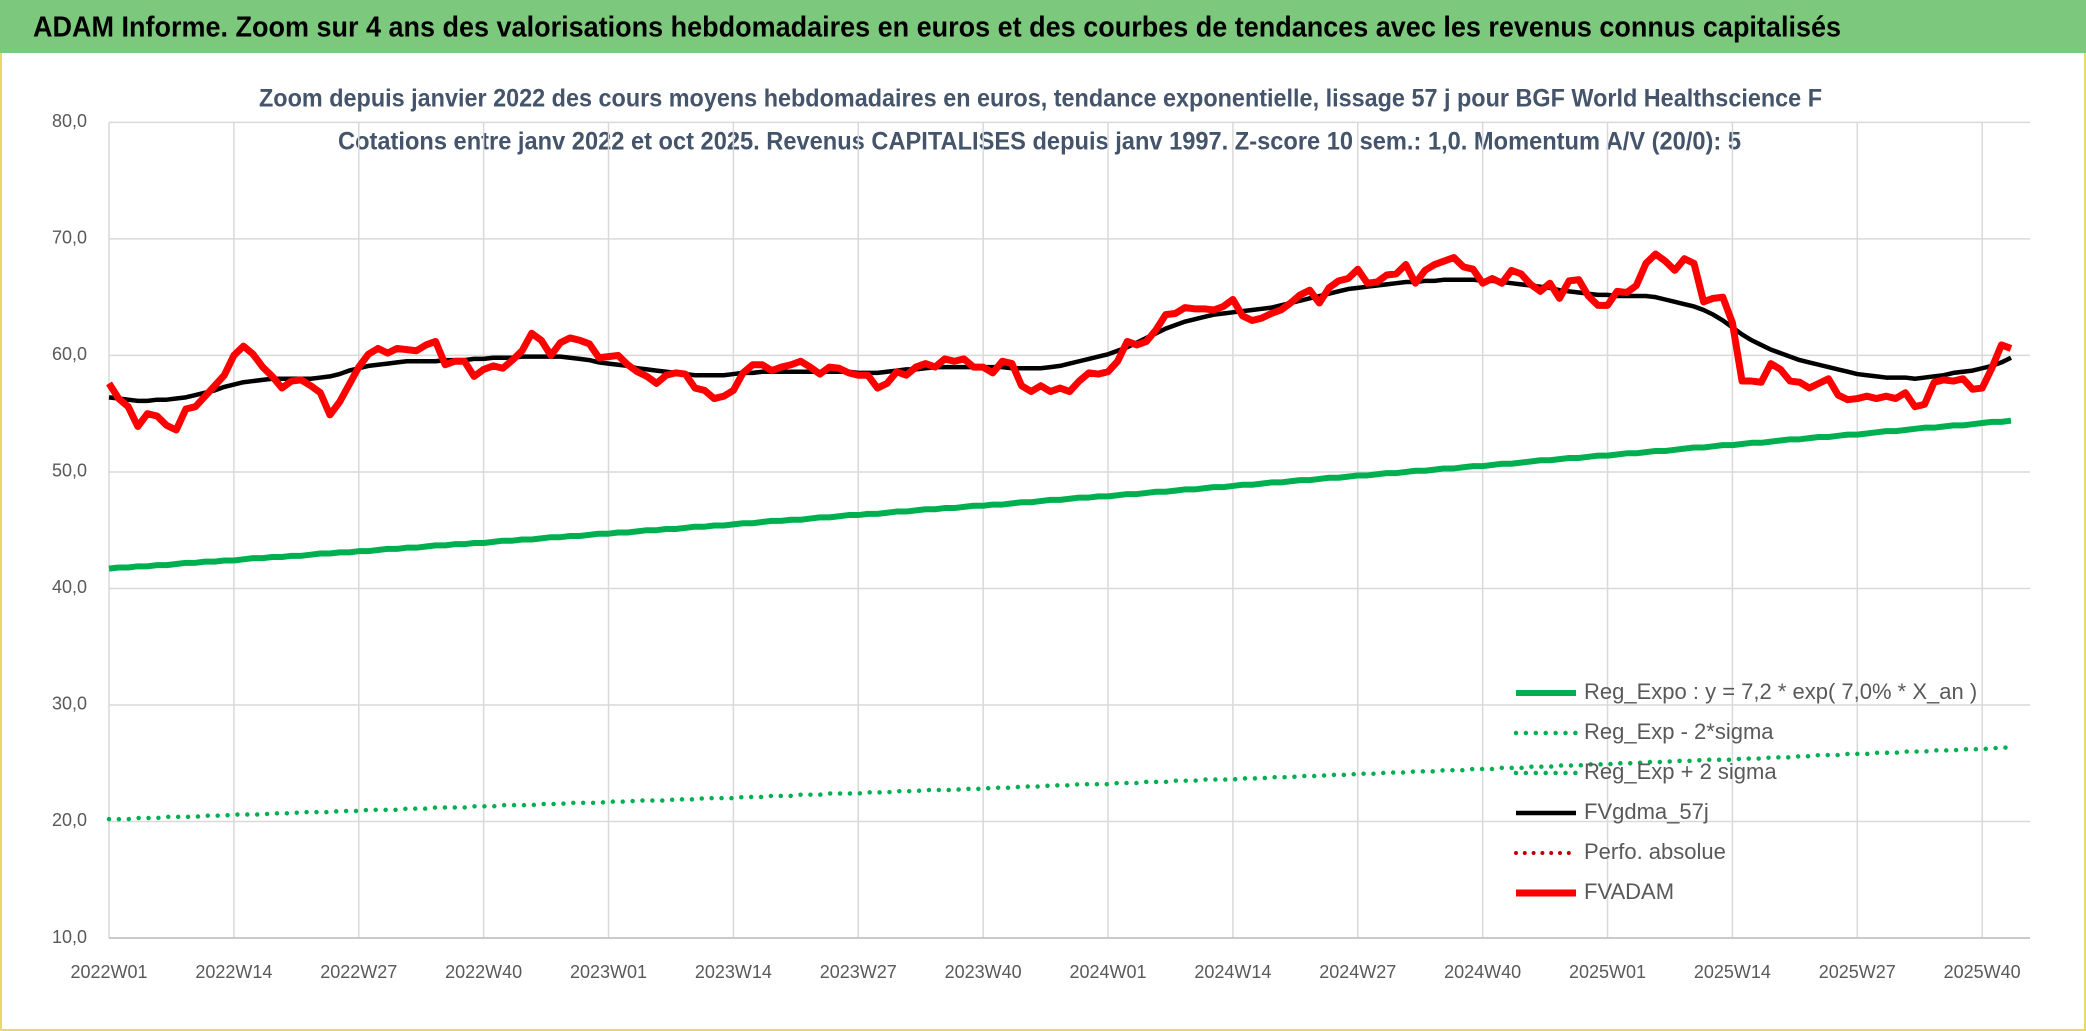 The image size is (2086, 1031). Describe the element at coordinates (1679, 731) in the screenshot. I see `legend-label: Reg_Exp - 2*sigma` at that location.